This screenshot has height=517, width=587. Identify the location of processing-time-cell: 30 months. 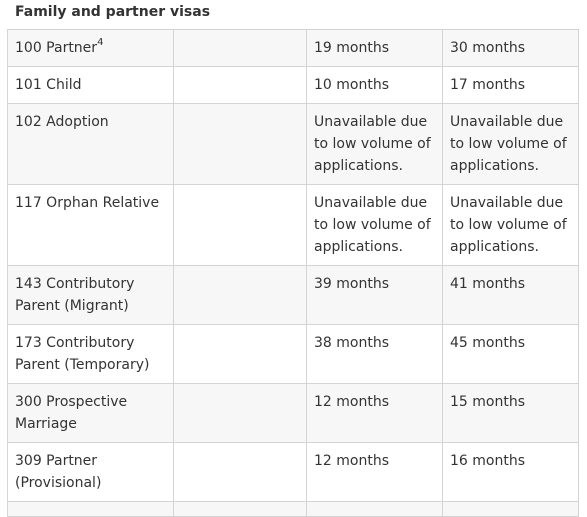
(510, 48).